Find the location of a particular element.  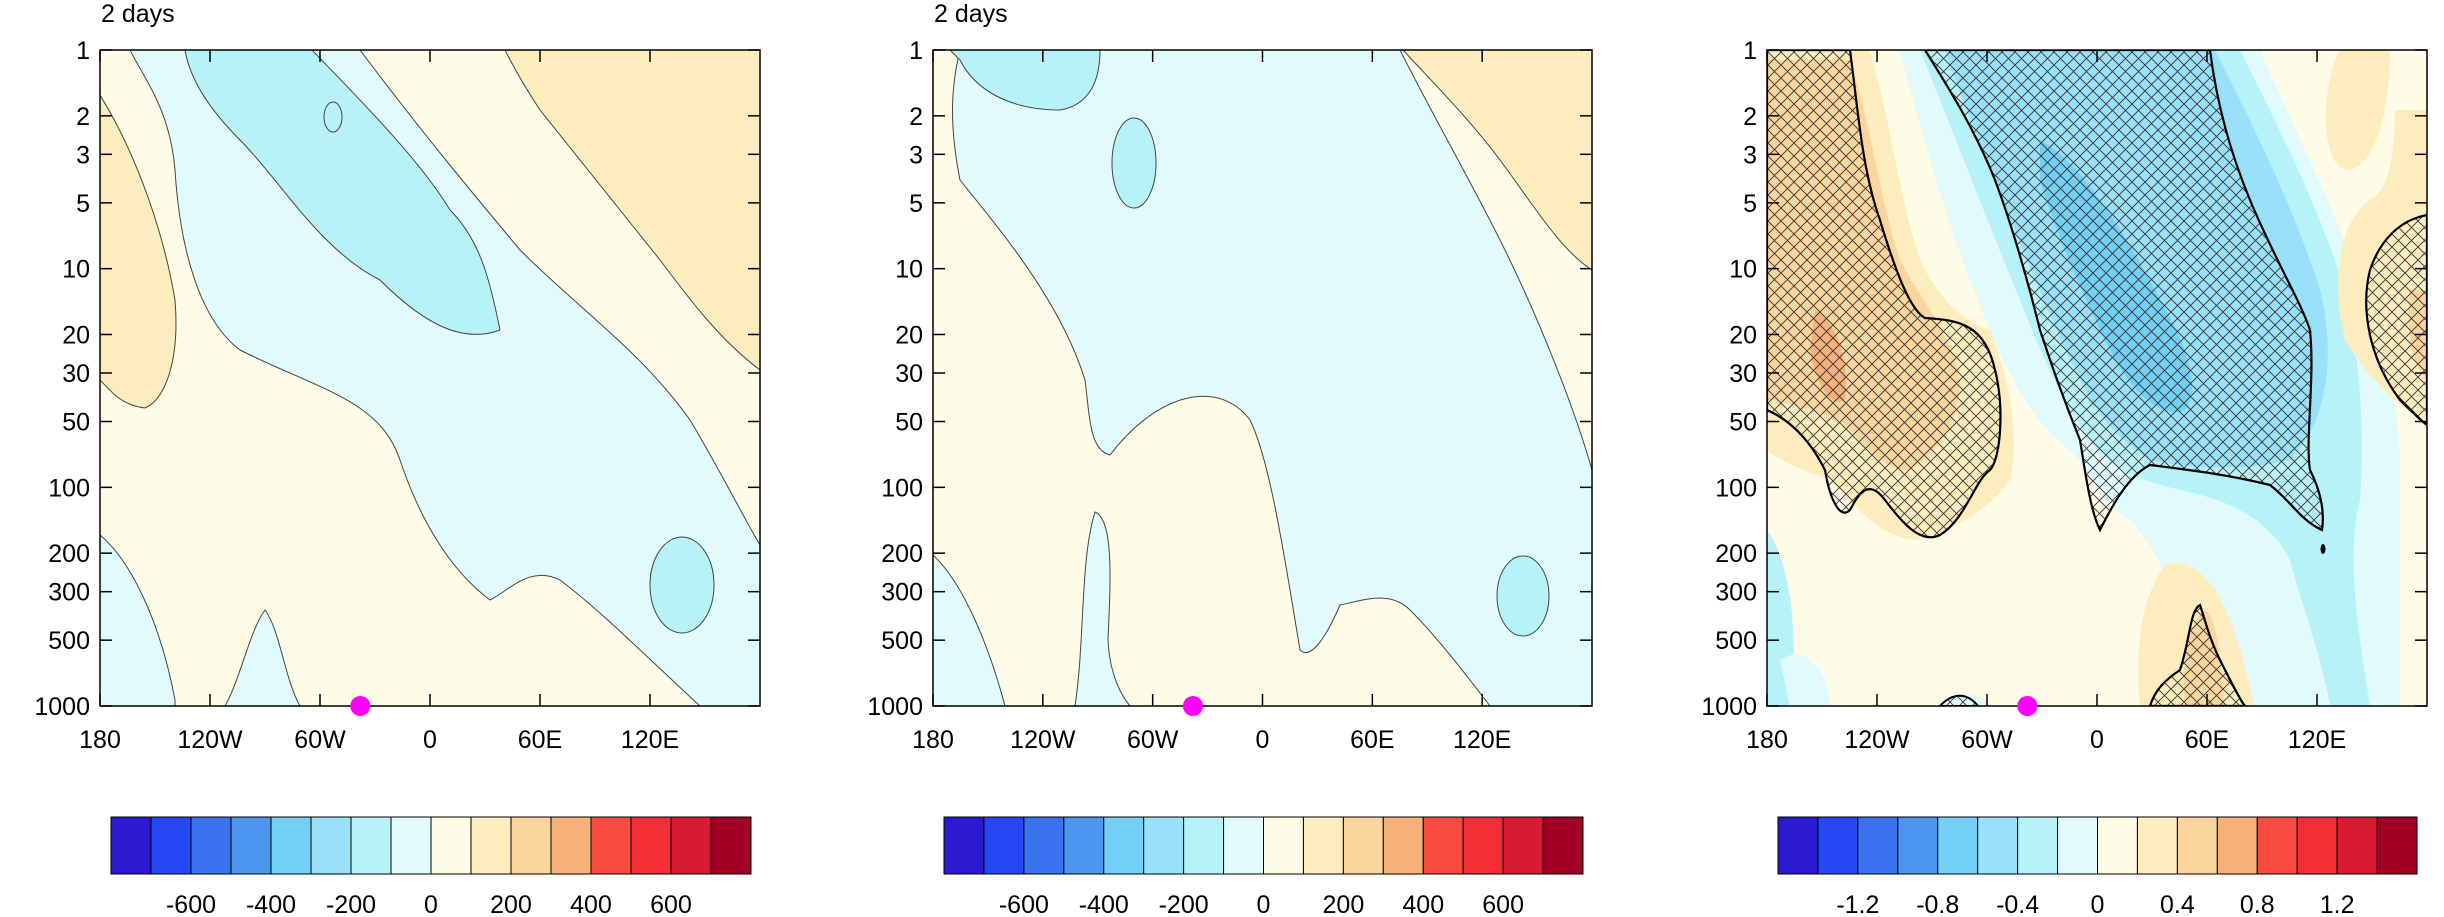

x-tick-label: 60E is located at coordinates (1372, 740).